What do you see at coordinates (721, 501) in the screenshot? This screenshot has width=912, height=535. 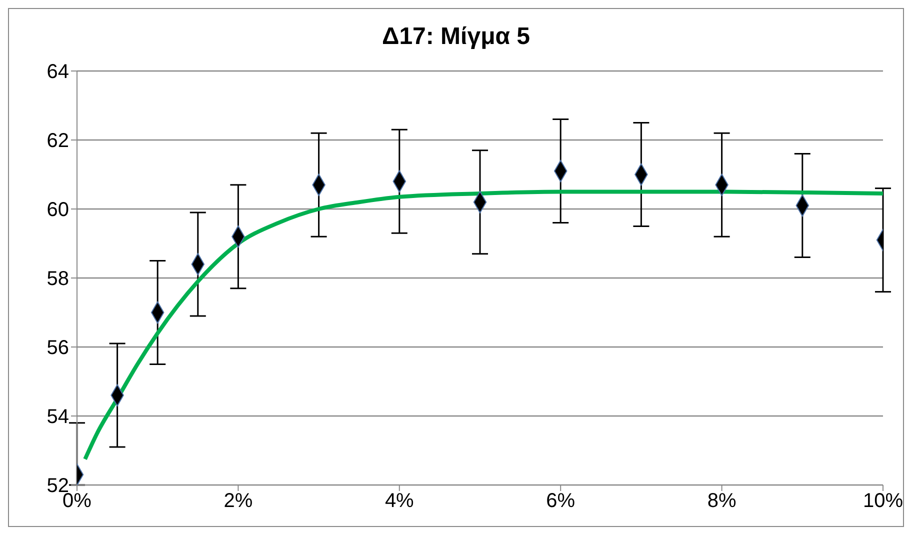 I see `x-tick-label: 8%` at bounding box center [721, 501].